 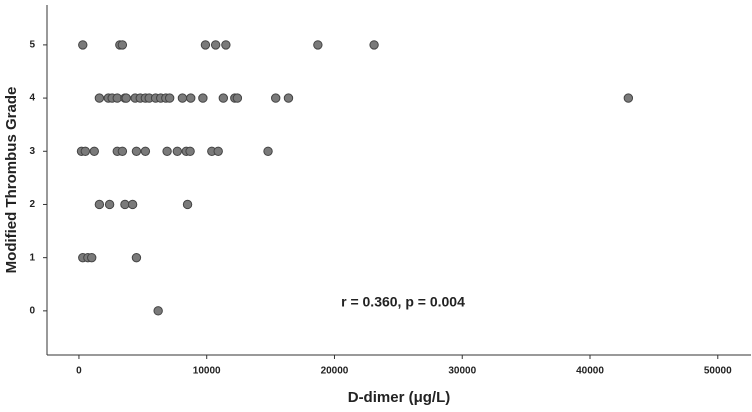 I want to click on x-axis-label: D-dimer (μg/L), so click(x=399, y=397).